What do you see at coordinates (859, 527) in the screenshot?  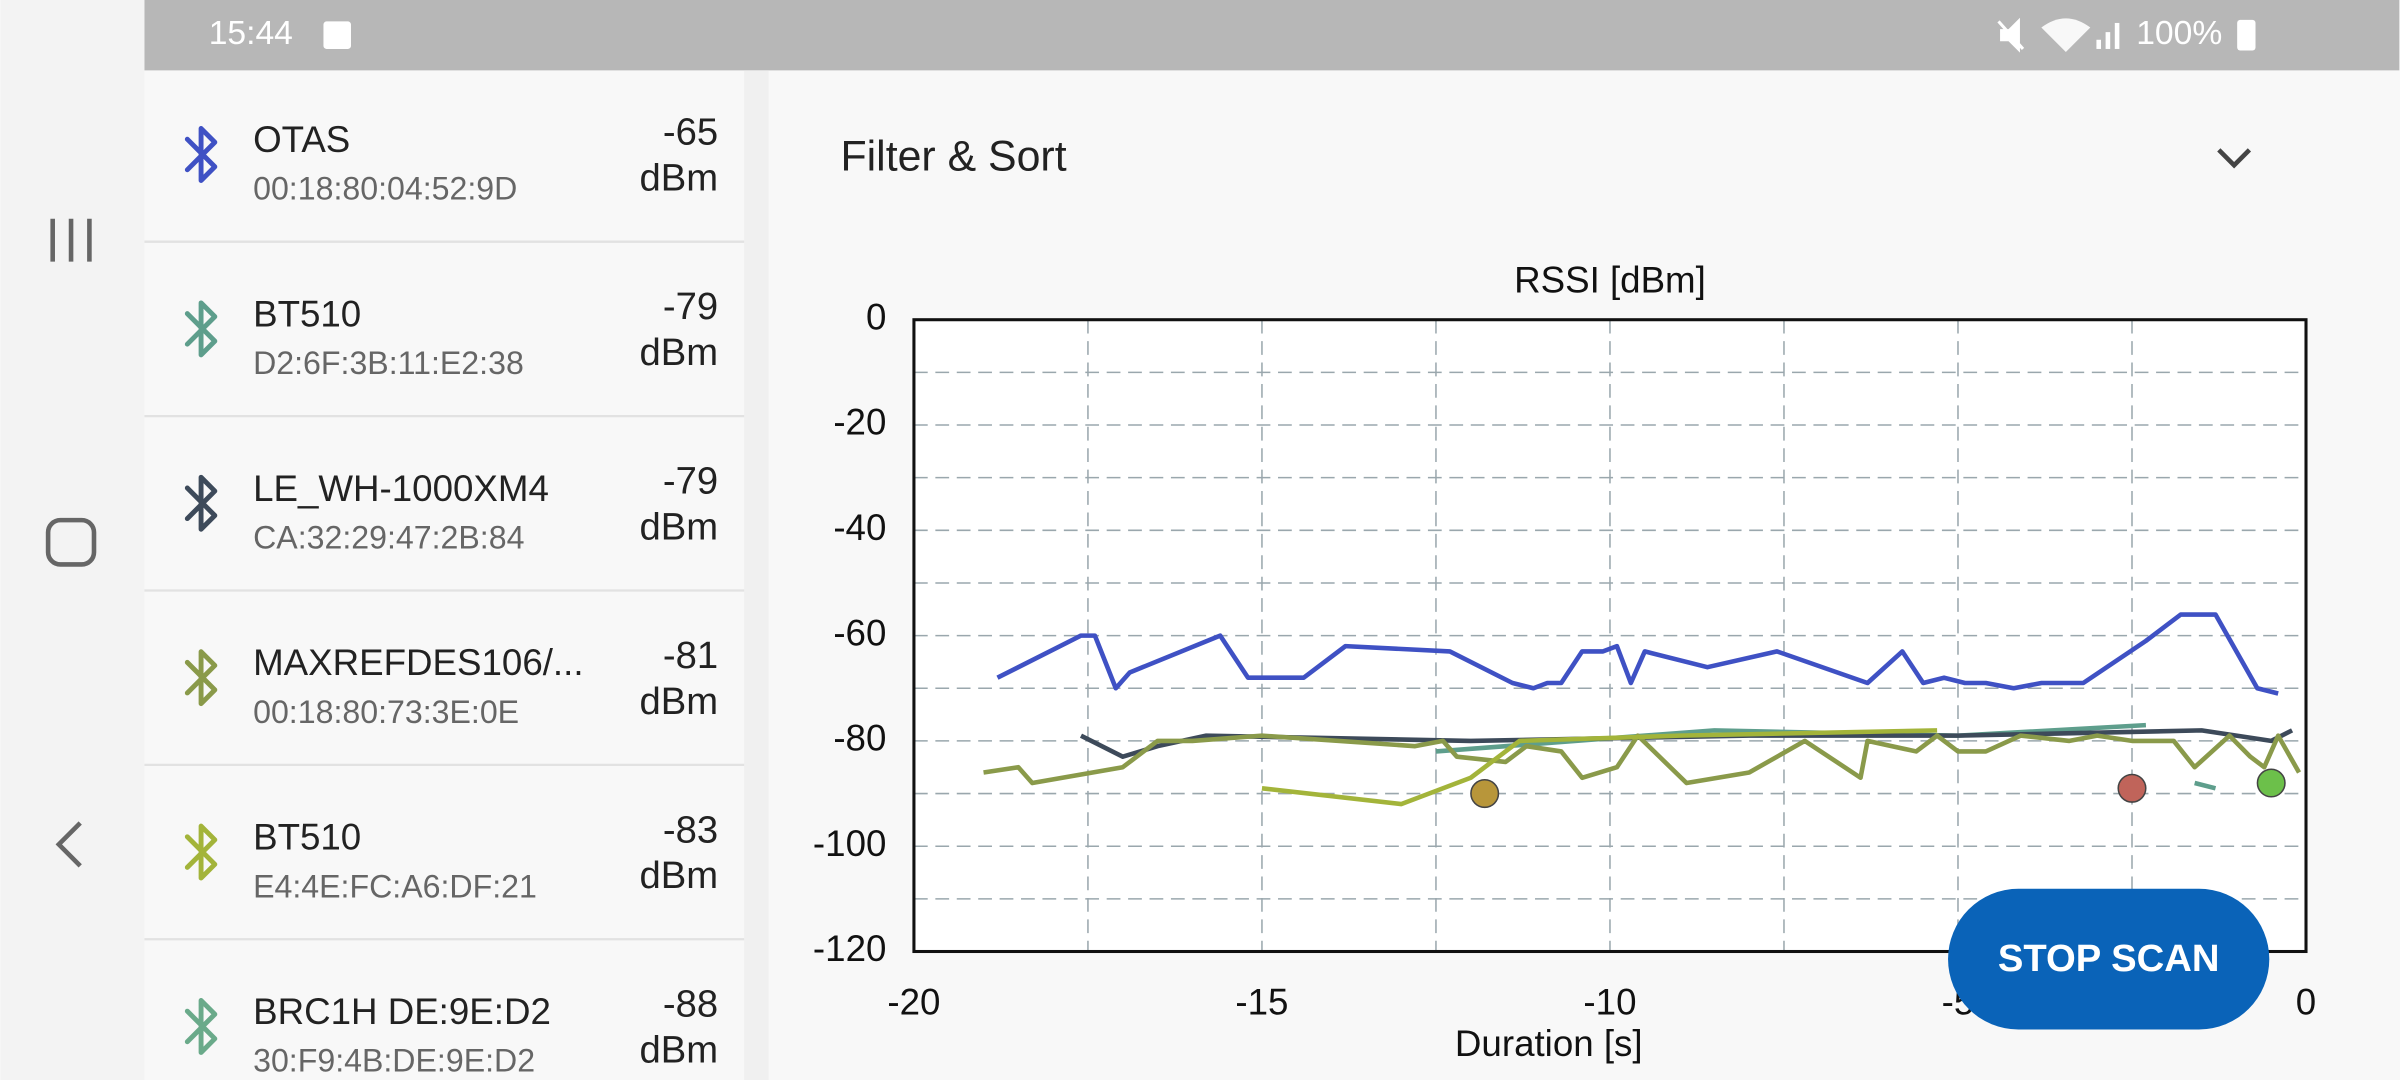 I see `y-tick-label: -40` at bounding box center [859, 527].